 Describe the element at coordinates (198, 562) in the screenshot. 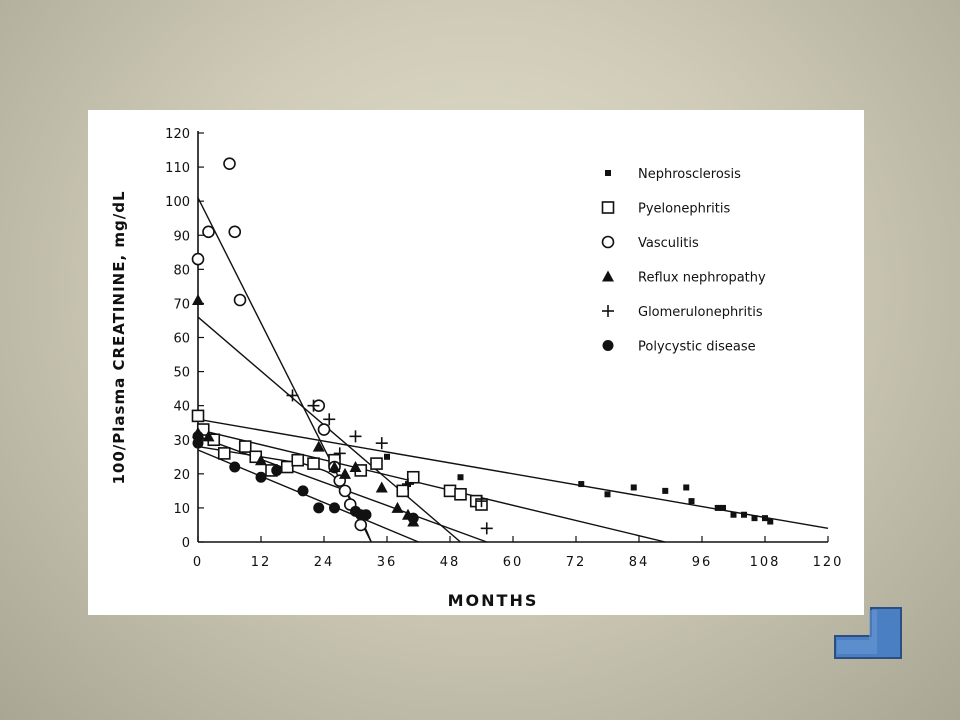

I see `x-tick-label: 0` at that location.